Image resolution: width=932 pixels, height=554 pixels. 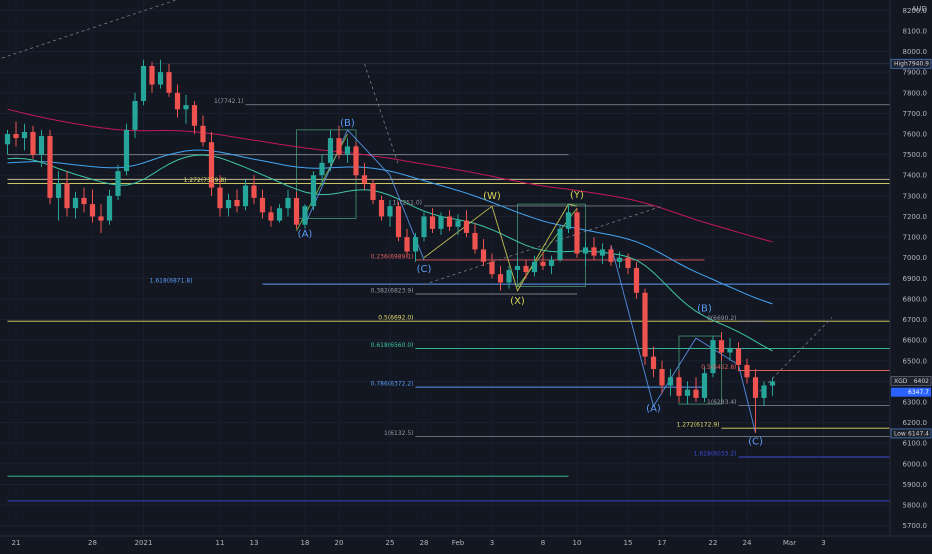 What do you see at coordinates (915, 114) in the screenshot?
I see `price-tick-label: 7700.0` at bounding box center [915, 114].